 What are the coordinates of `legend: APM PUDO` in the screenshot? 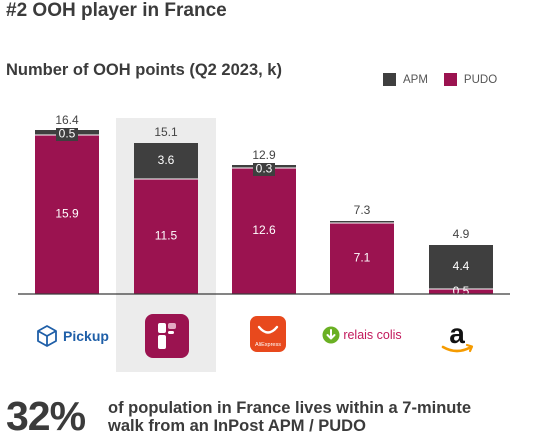 It's located at (448, 79).